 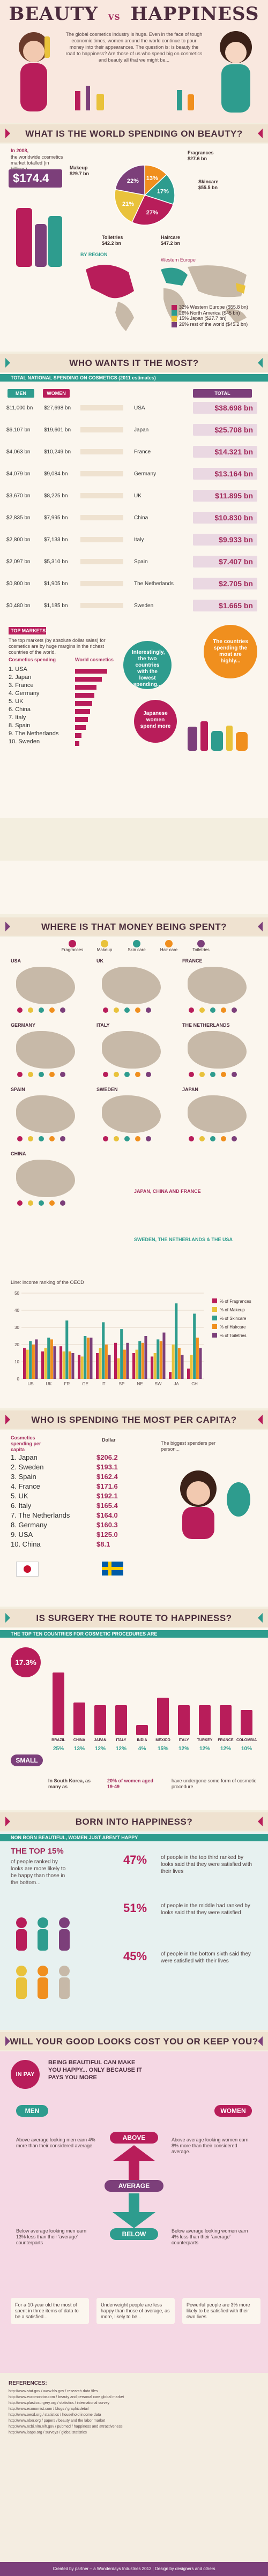 What do you see at coordinates (26, 1486) in the screenshot?
I see `per-capita-rank: 4. France` at bounding box center [26, 1486].